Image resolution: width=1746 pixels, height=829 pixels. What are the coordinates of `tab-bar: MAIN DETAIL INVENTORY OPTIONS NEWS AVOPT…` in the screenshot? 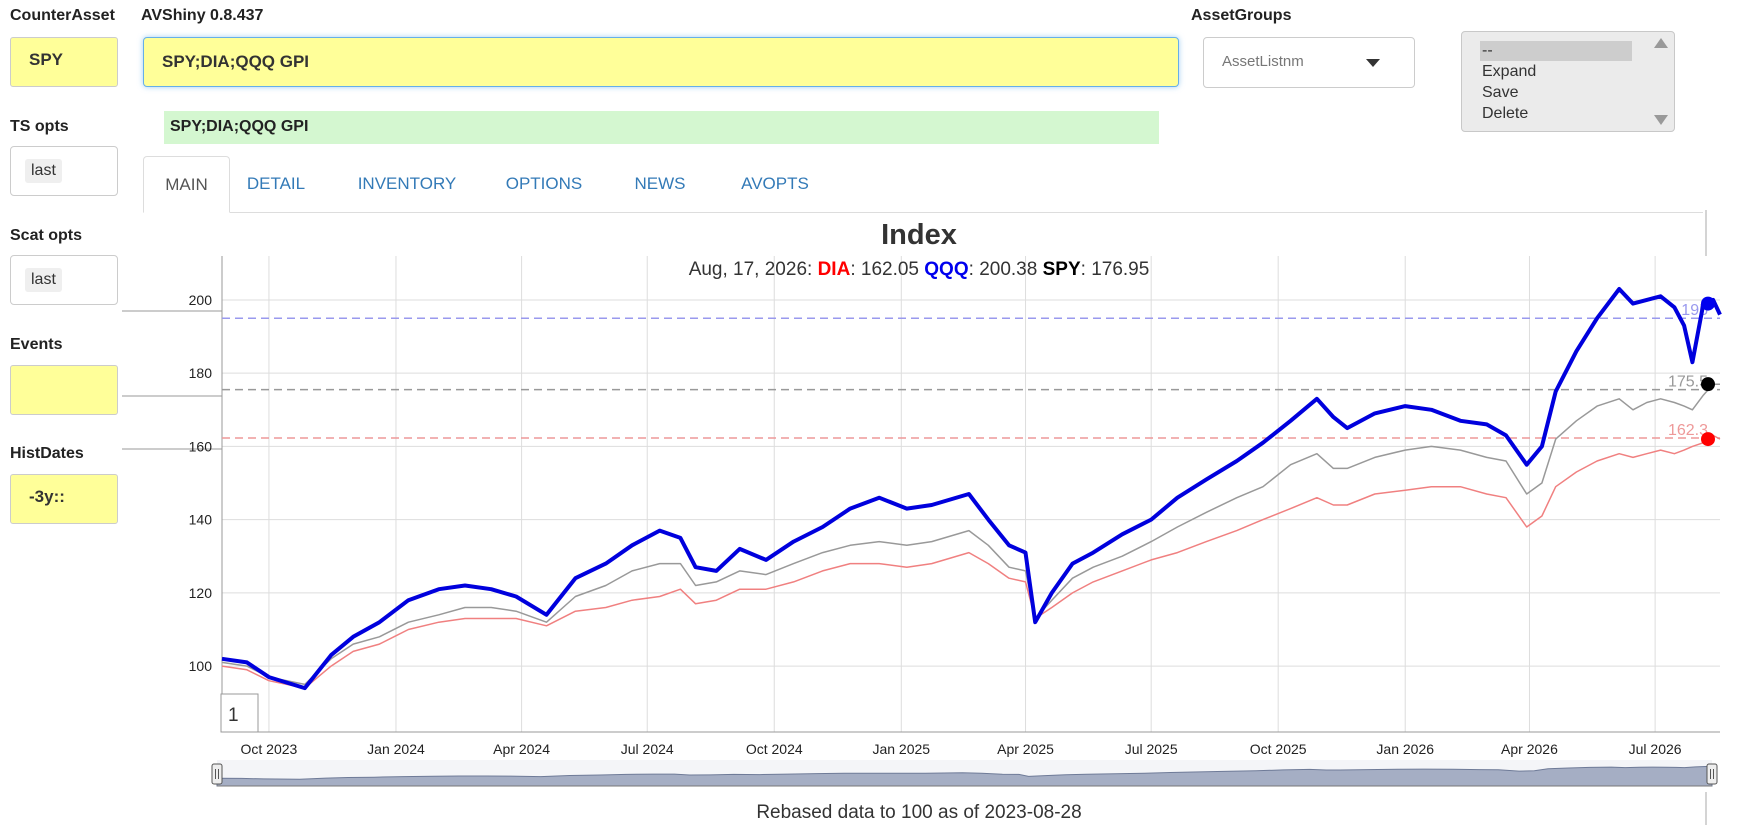 It's located at (923, 184).